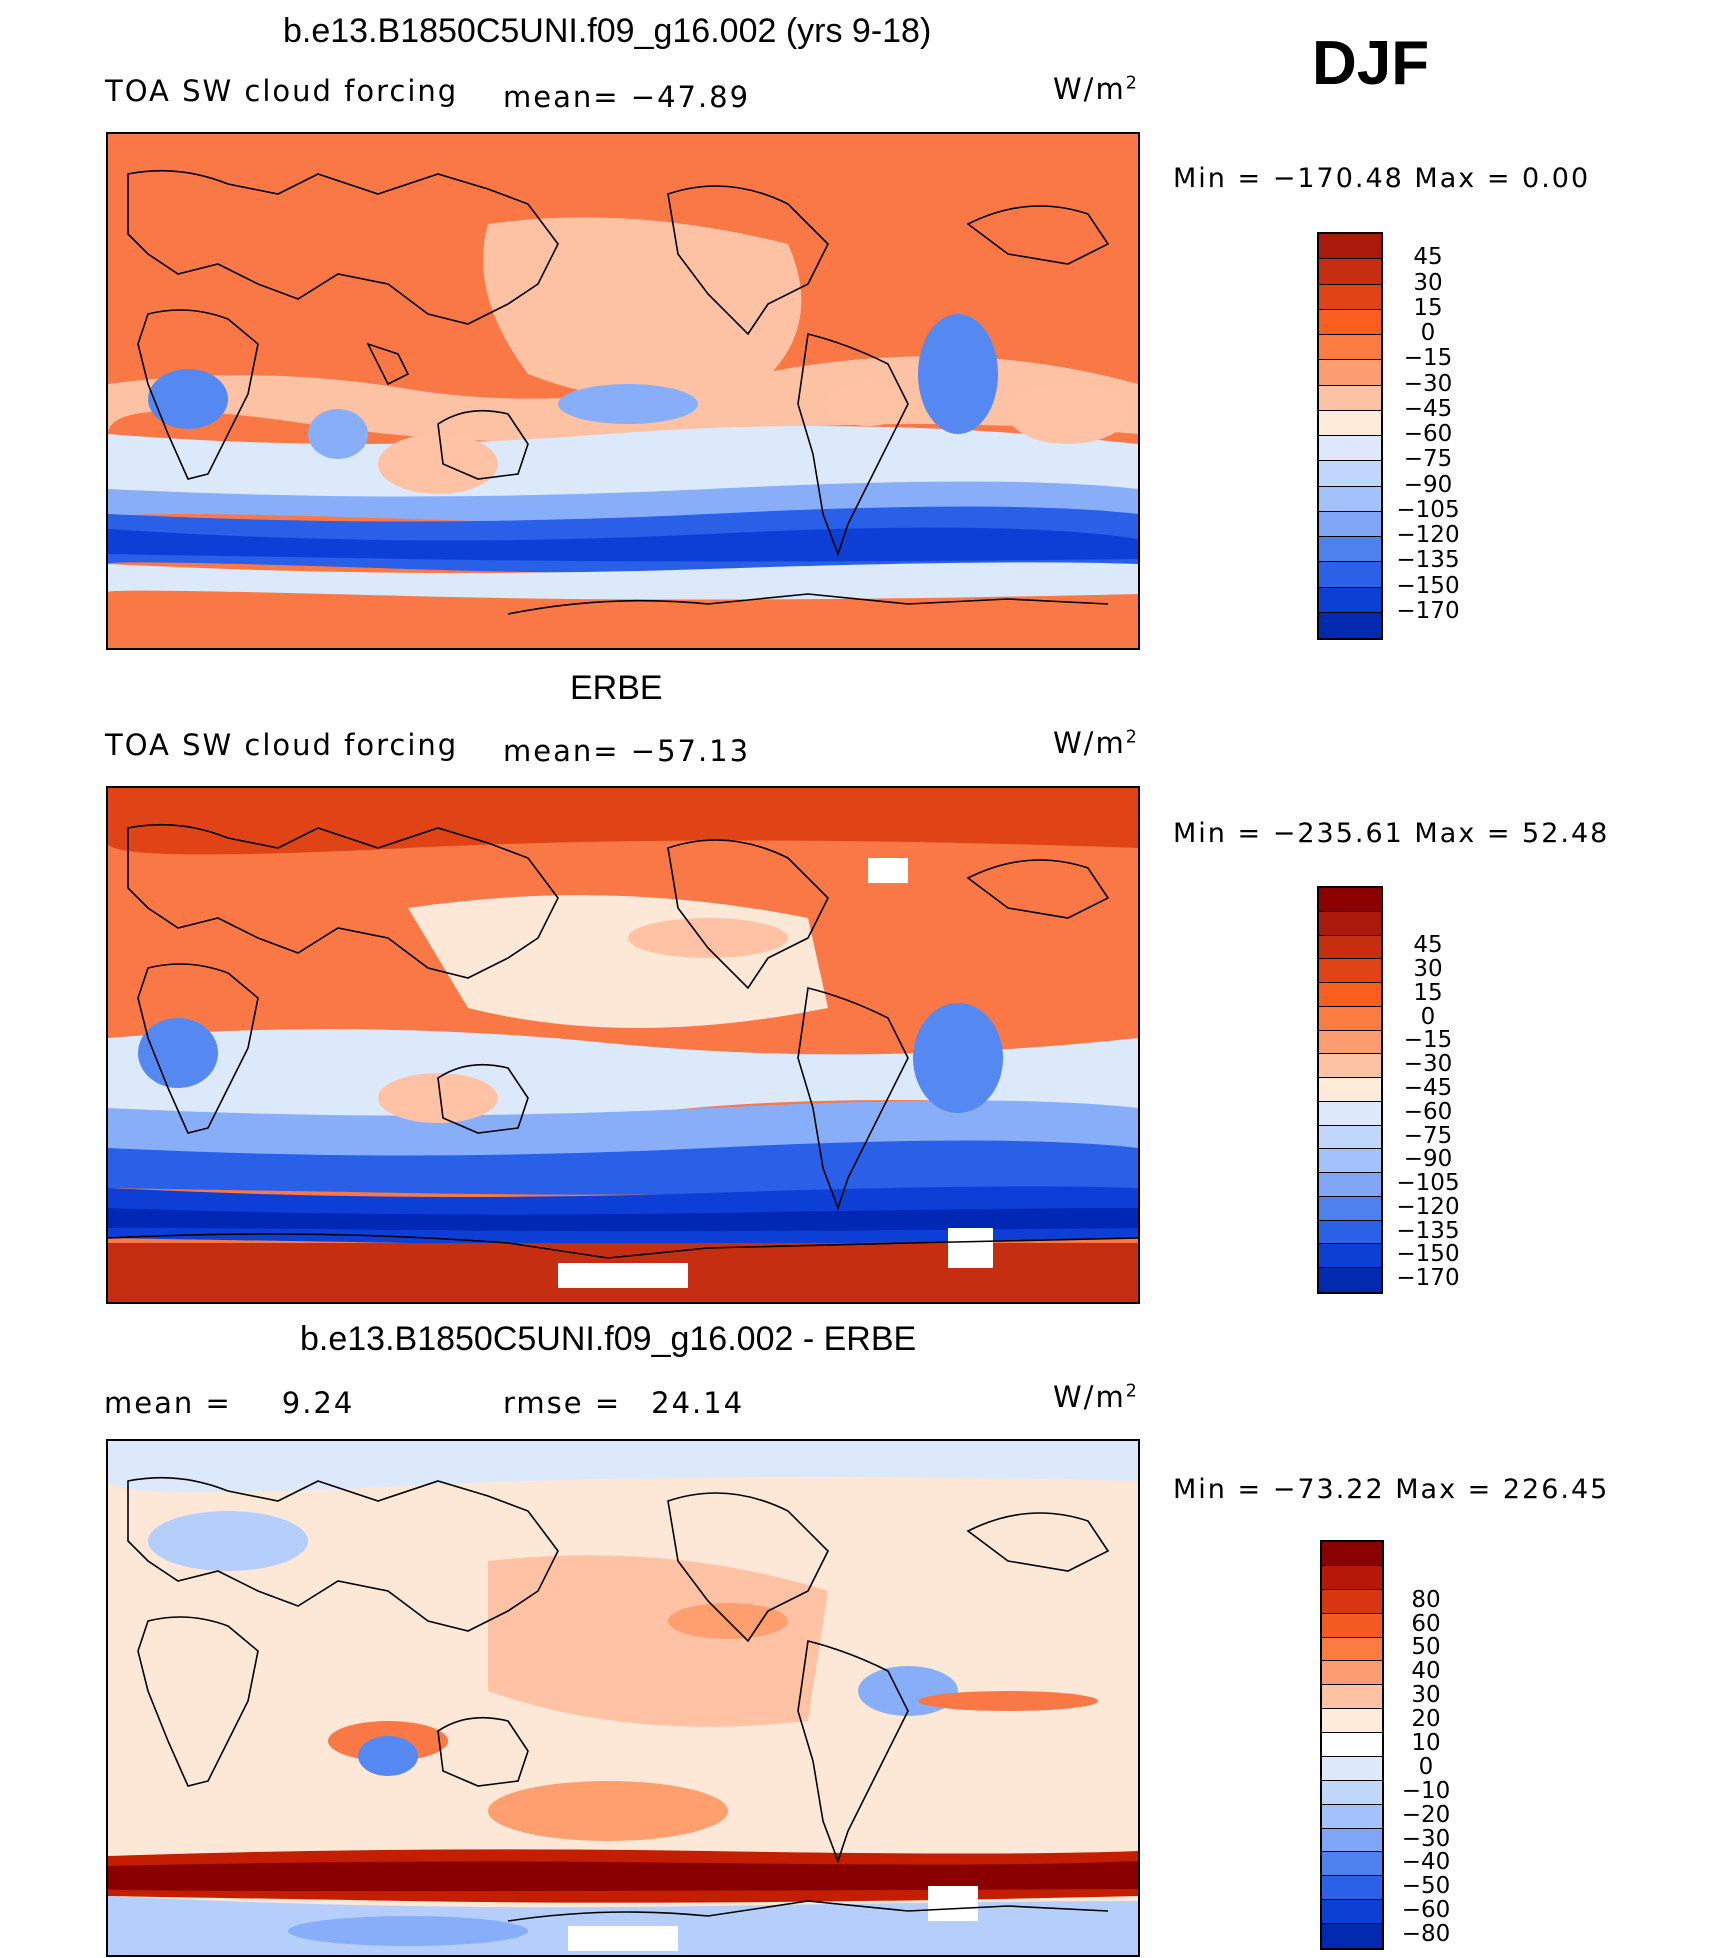 Image resolution: width=1710 pixels, height=1958 pixels. I want to click on panel-3-colorbar, so click(1352, 1745).